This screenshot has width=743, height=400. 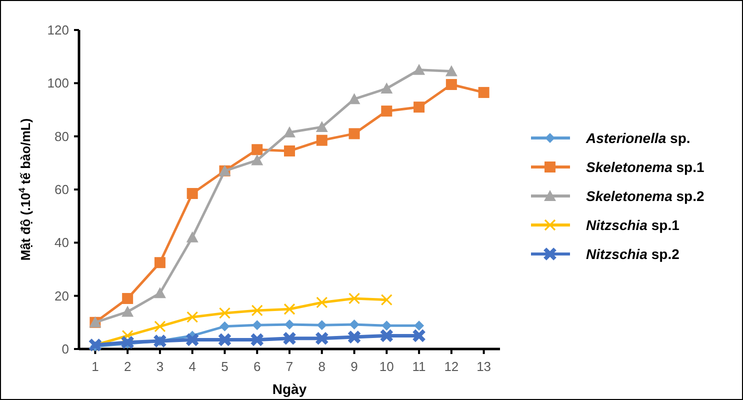 I want to click on y-tick-label: 80, so click(x=61, y=136).